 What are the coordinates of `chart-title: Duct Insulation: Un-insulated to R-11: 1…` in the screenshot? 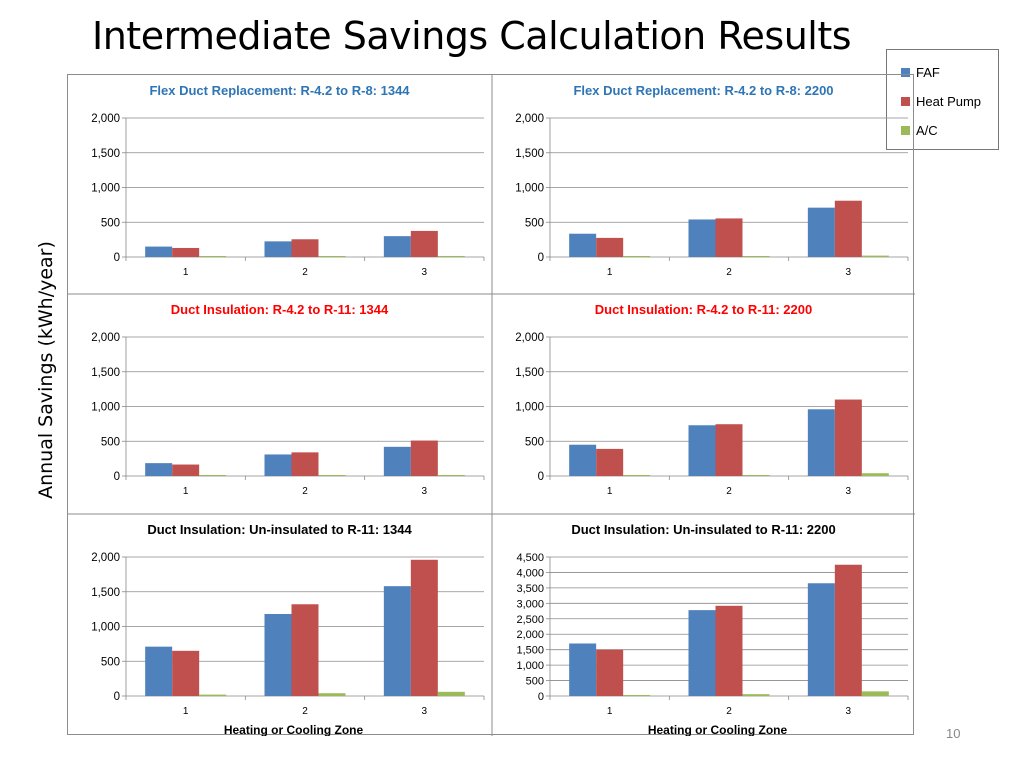 It's located at (279, 529).